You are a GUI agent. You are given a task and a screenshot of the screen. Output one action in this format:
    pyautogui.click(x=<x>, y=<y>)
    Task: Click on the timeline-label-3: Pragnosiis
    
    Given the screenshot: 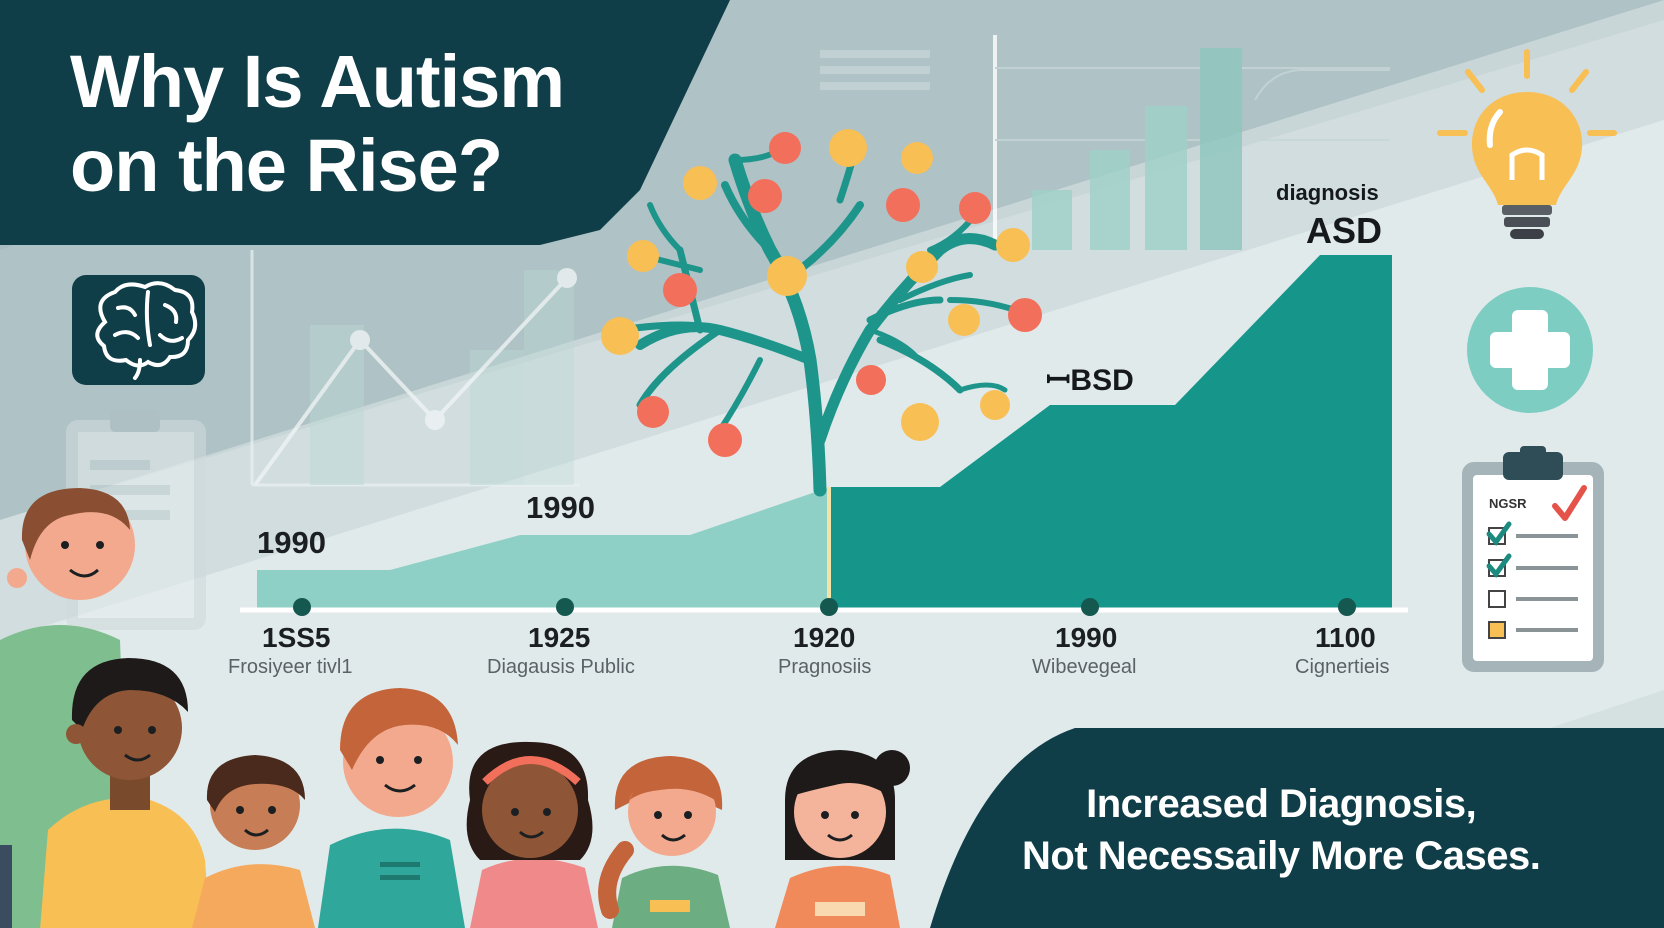 What is the action you would take?
    pyautogui.click(x=825, y=667)
    